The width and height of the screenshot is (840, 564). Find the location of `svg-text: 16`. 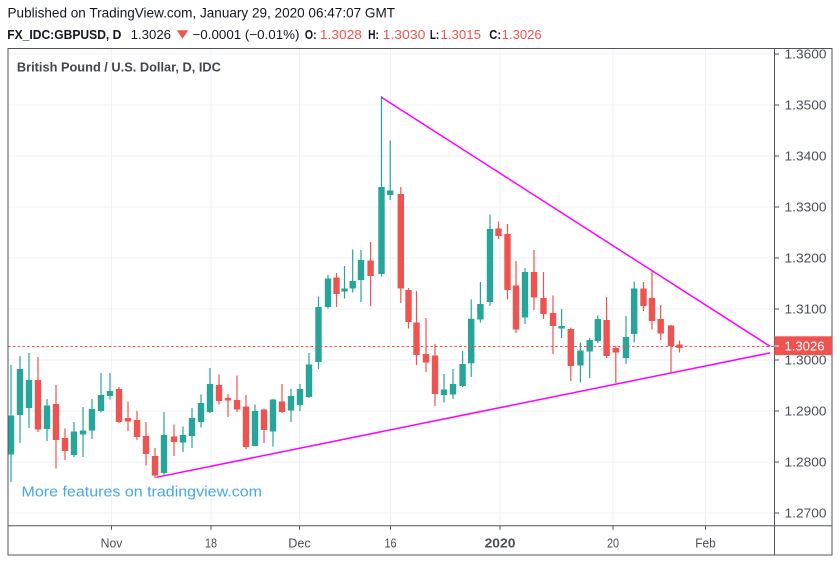

svg-text: 16 is located at coordinates (391, 543).